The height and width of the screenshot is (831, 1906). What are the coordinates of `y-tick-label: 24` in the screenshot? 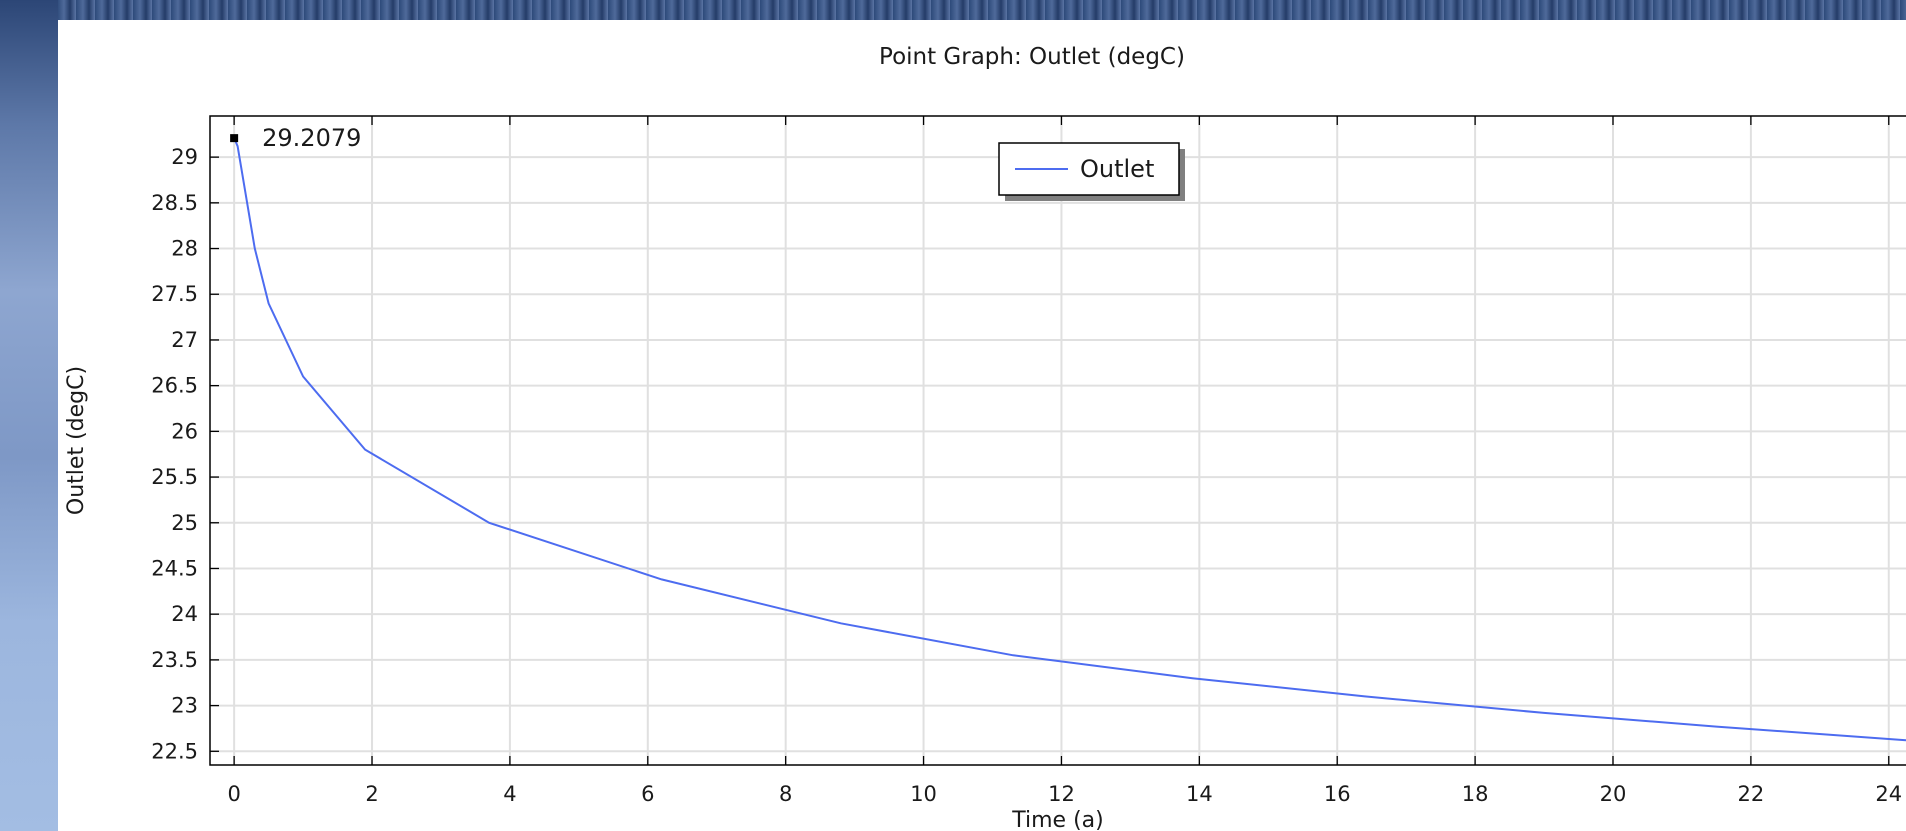 It's located at (184, 614).